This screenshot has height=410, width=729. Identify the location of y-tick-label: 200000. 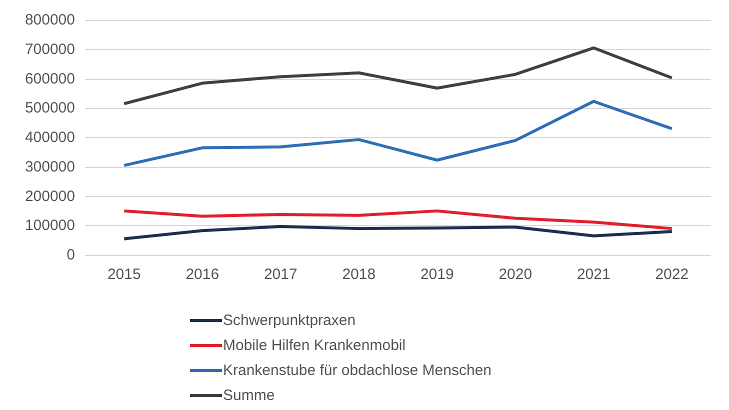
(49, 196).